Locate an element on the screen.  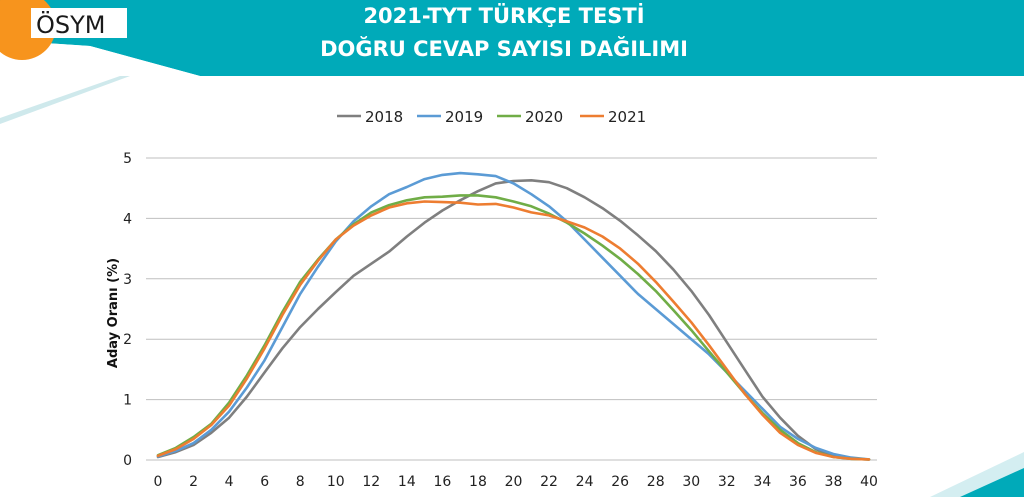
x-tick-label-12: 24 is located at coordinates (585, 482).